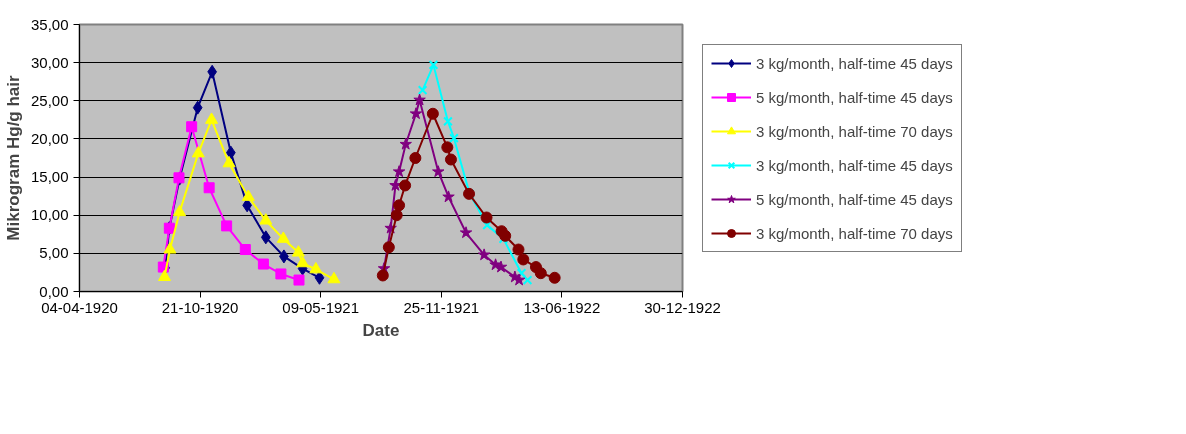  I want to click on x-tick-label: 04-04-1920, so click(79, 307).